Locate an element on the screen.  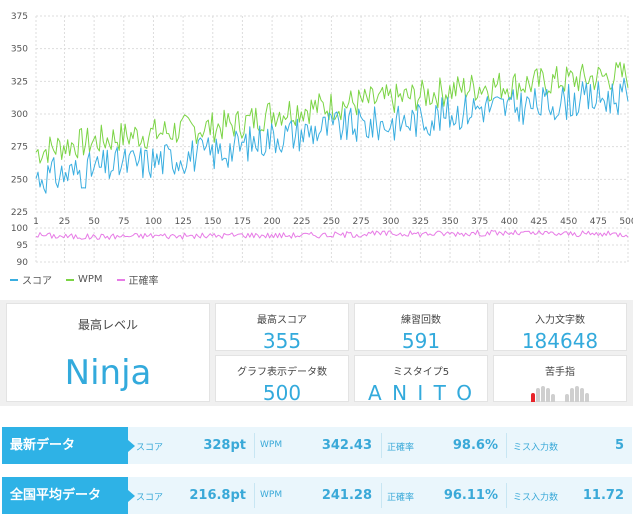
avg-score-value: 216.8pt is located at coordinates (217, 495).